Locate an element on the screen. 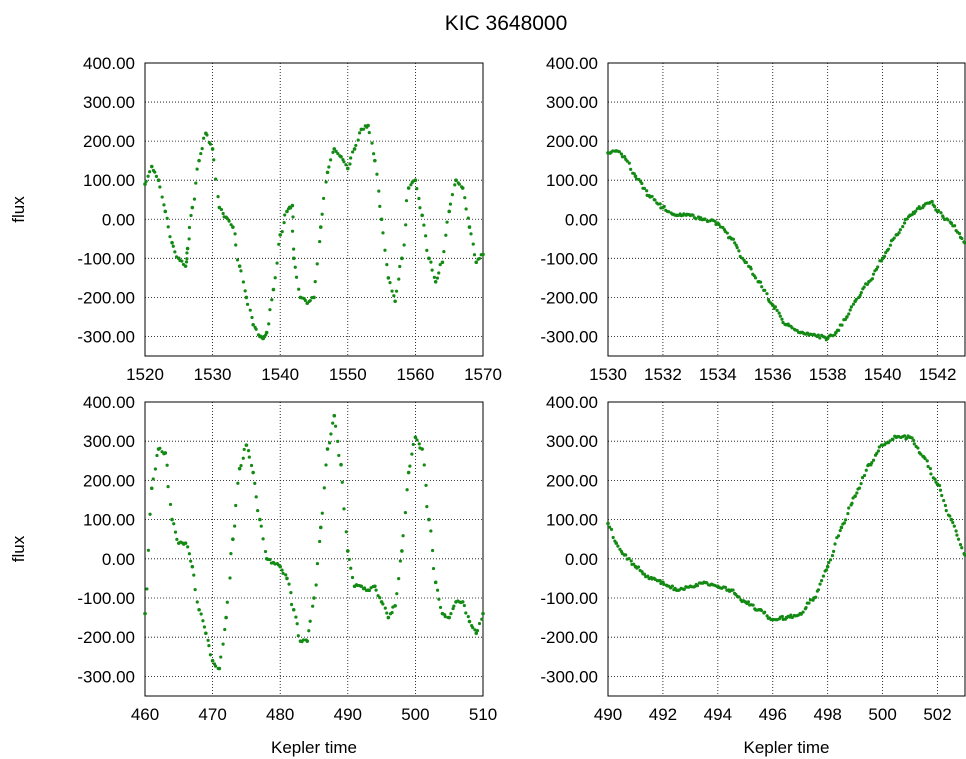 The height and width of the screenshot is (759, 966). y-tick-label: -200.00 is located at coordinates (106, 637).